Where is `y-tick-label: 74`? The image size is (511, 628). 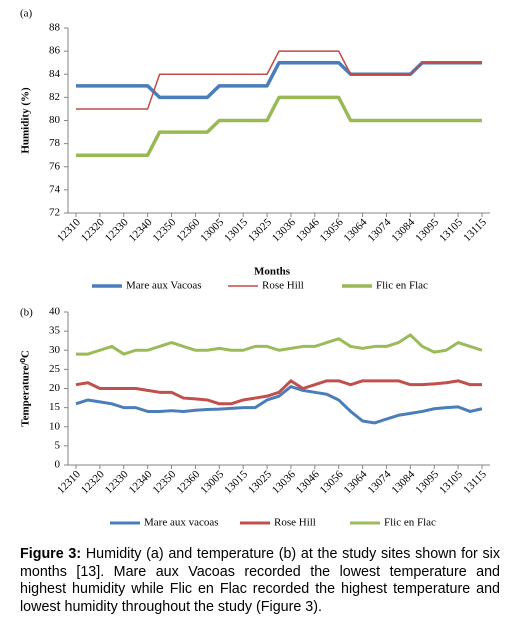 y-tick-label: 74 is located at coordinates (55, 189).